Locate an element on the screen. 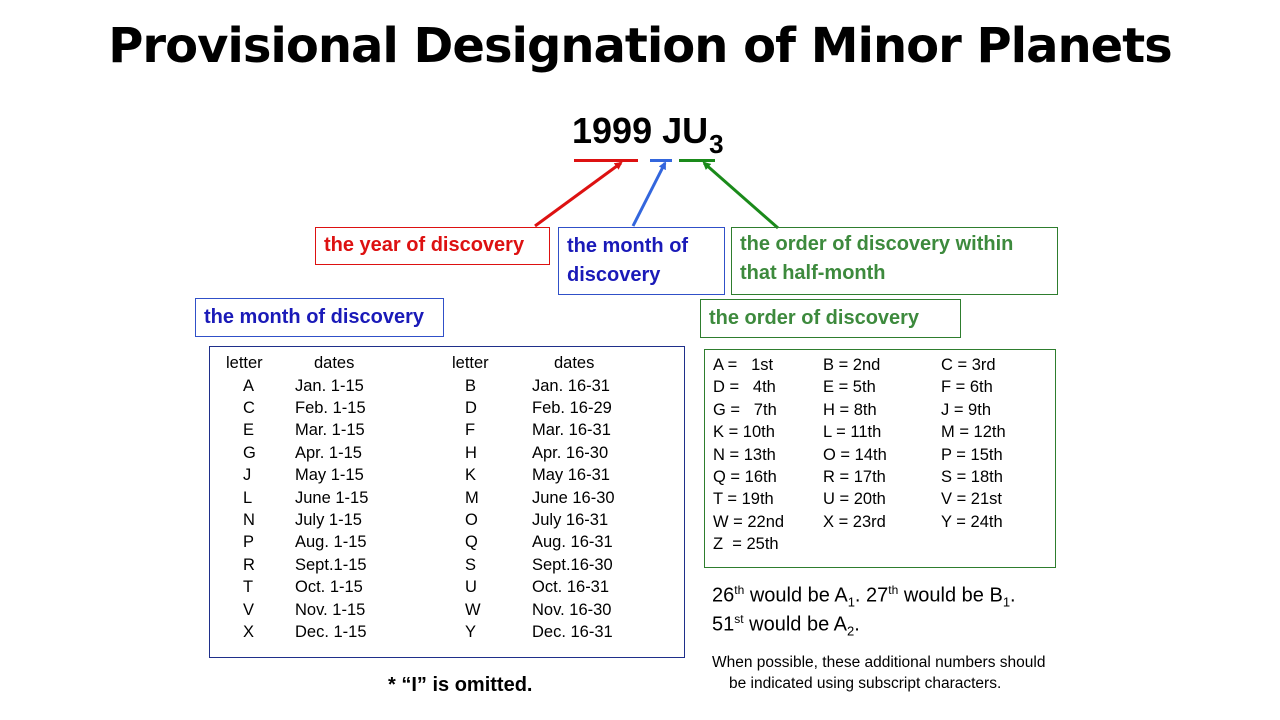  month-underline is located at coordinates (661, 160).